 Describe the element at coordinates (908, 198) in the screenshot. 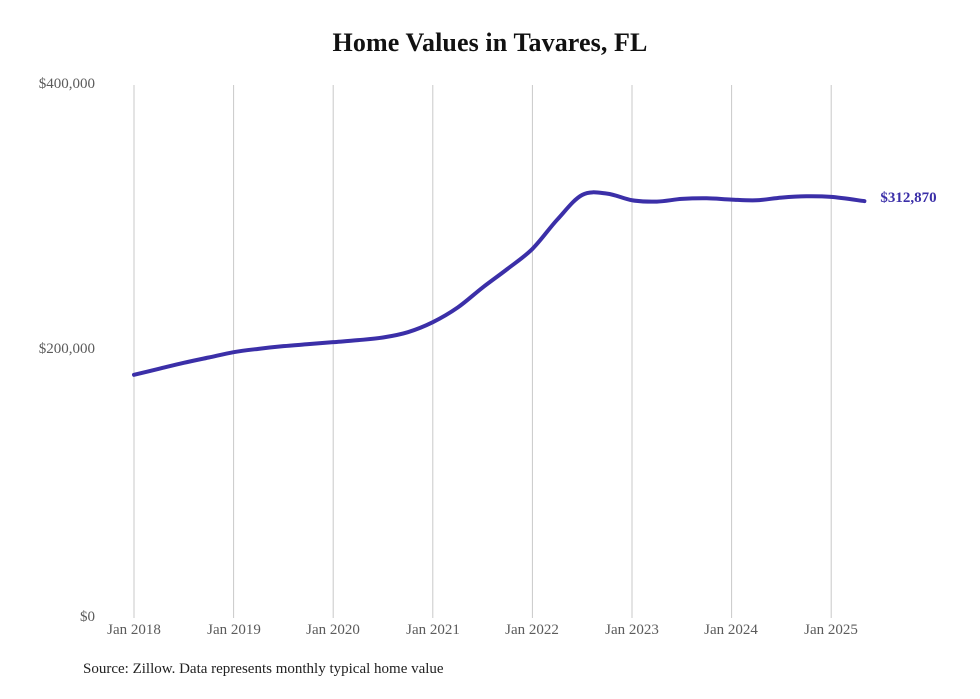

I see `series-end-value-label: $312,870` at that location.